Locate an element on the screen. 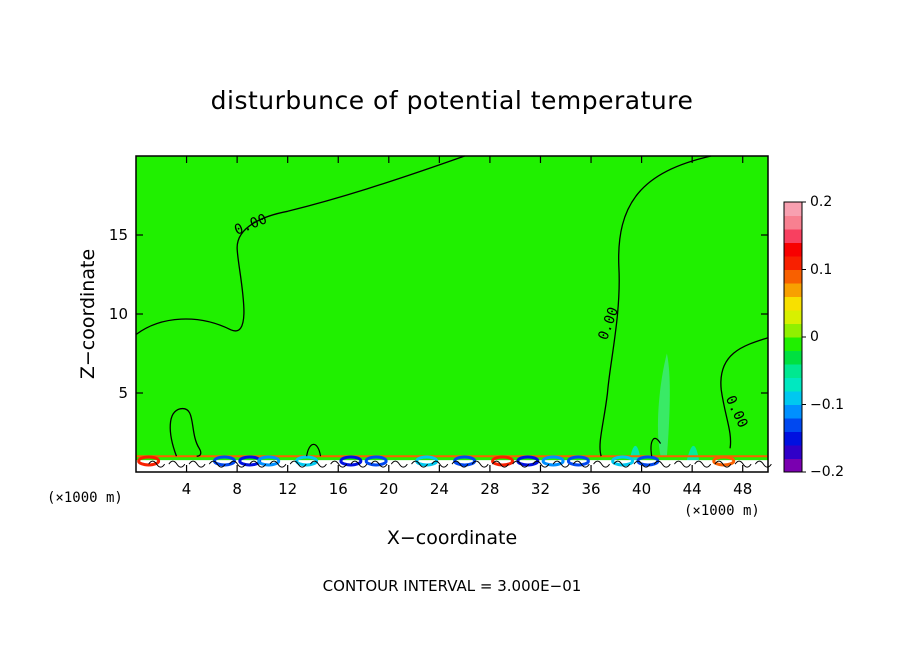  y-tick-label: 15 is located at coordinates (118, 235).